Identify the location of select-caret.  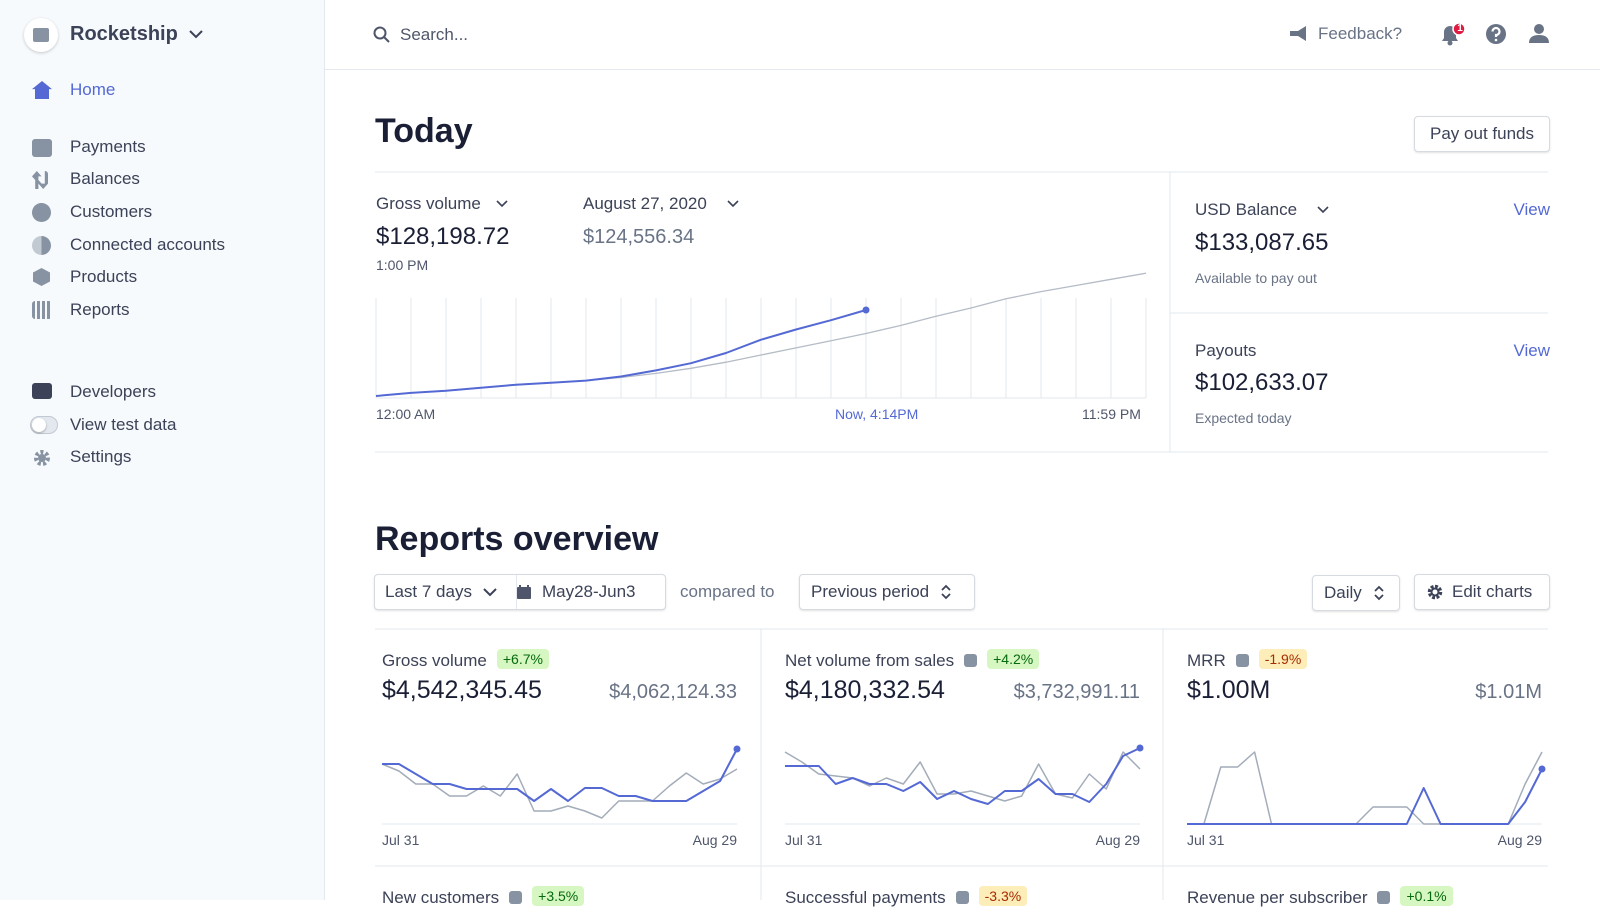
(1379, 593).